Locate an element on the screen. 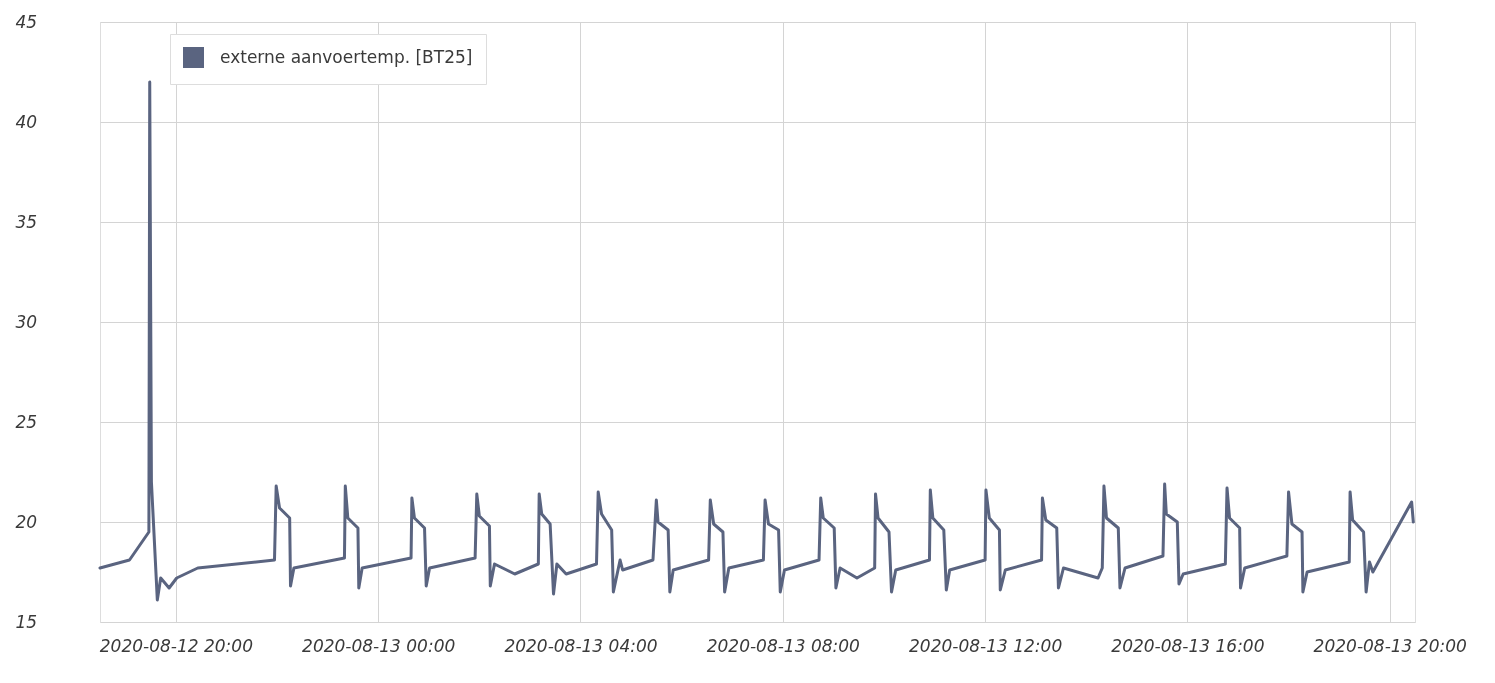 The image size is (1495, 683). legend-label: externe aanvoertemp. [BT25] is located at coordinates (346, 56).